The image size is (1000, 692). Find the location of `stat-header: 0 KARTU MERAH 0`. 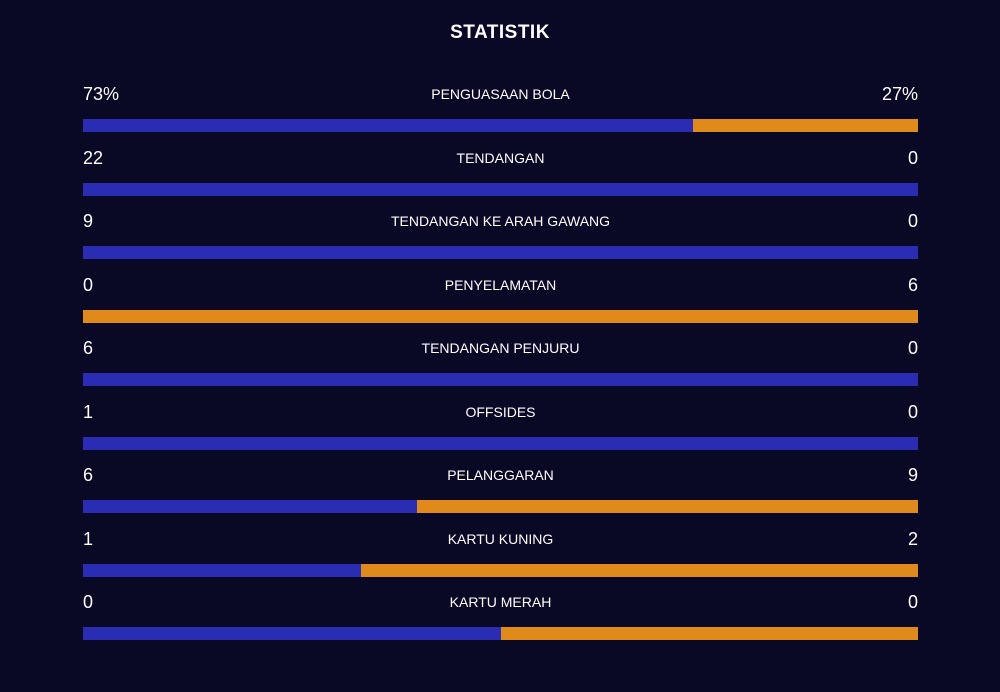

stat-header: 0 KARTU MERAH 0 is located at coordinates (500, 602).